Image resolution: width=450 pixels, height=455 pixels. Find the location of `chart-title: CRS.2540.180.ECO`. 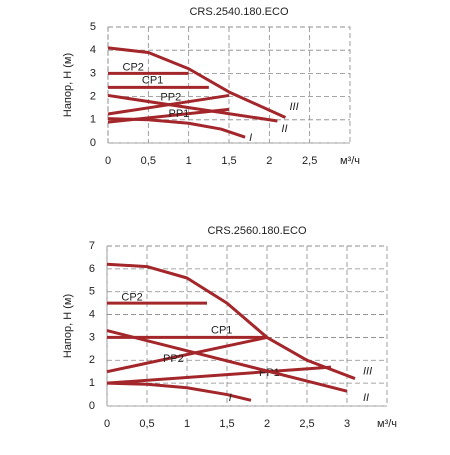

chart-title: CRS.2540.180.ECO is located at coordinates (238, 12).